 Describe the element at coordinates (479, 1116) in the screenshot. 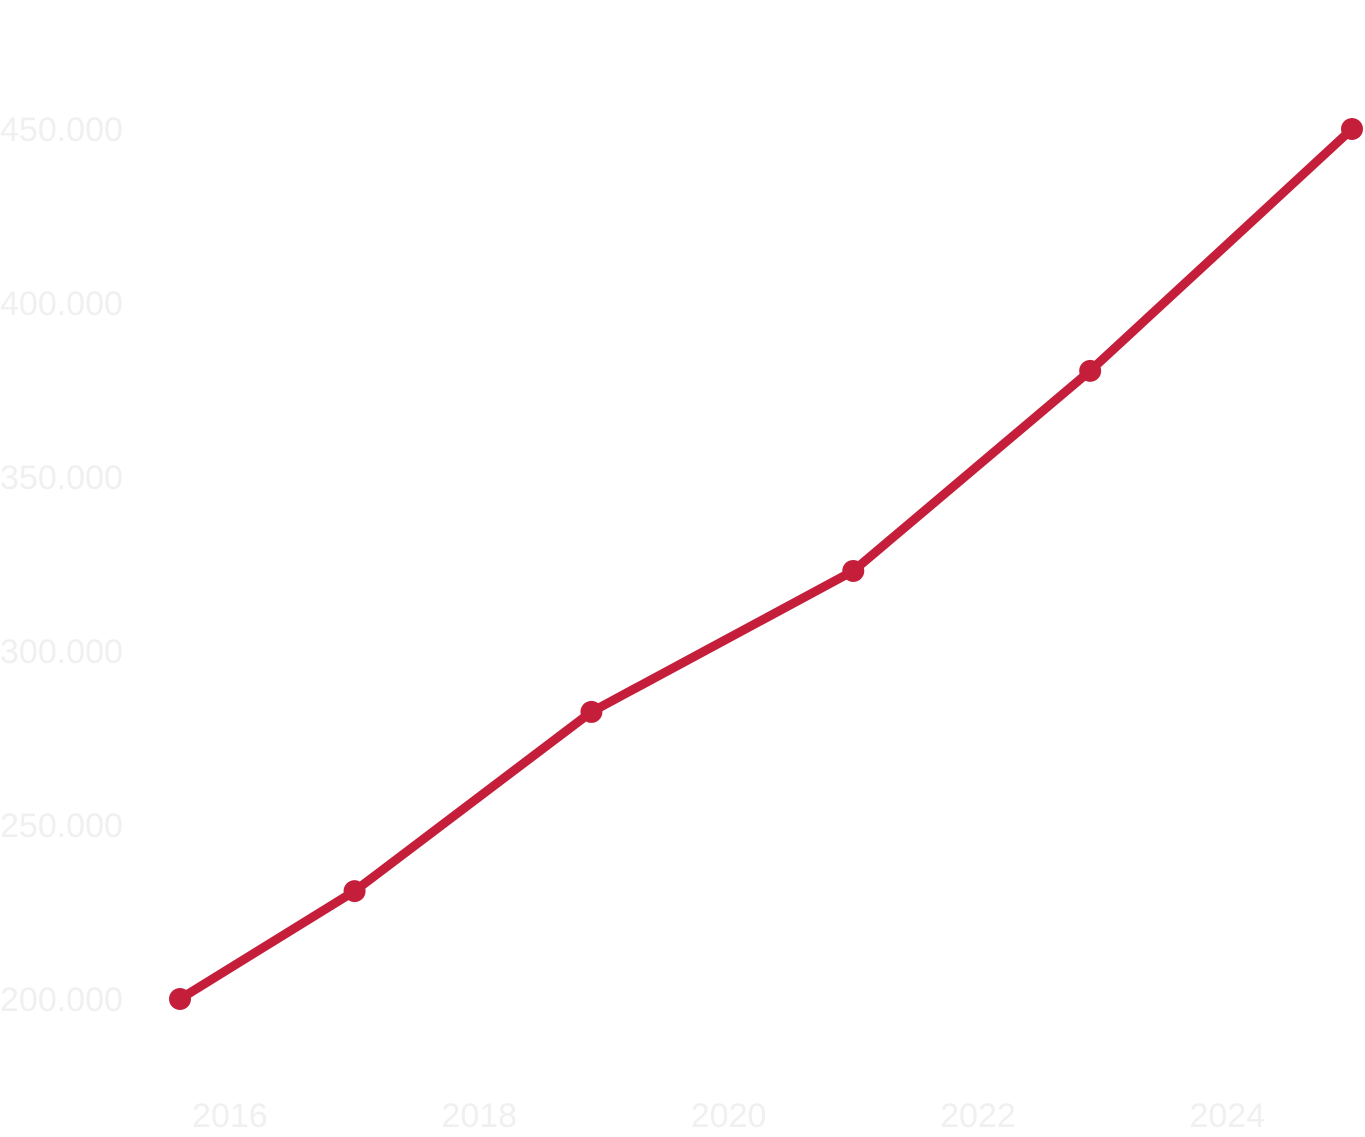

I see `x-tick-label: 2018` at that location.